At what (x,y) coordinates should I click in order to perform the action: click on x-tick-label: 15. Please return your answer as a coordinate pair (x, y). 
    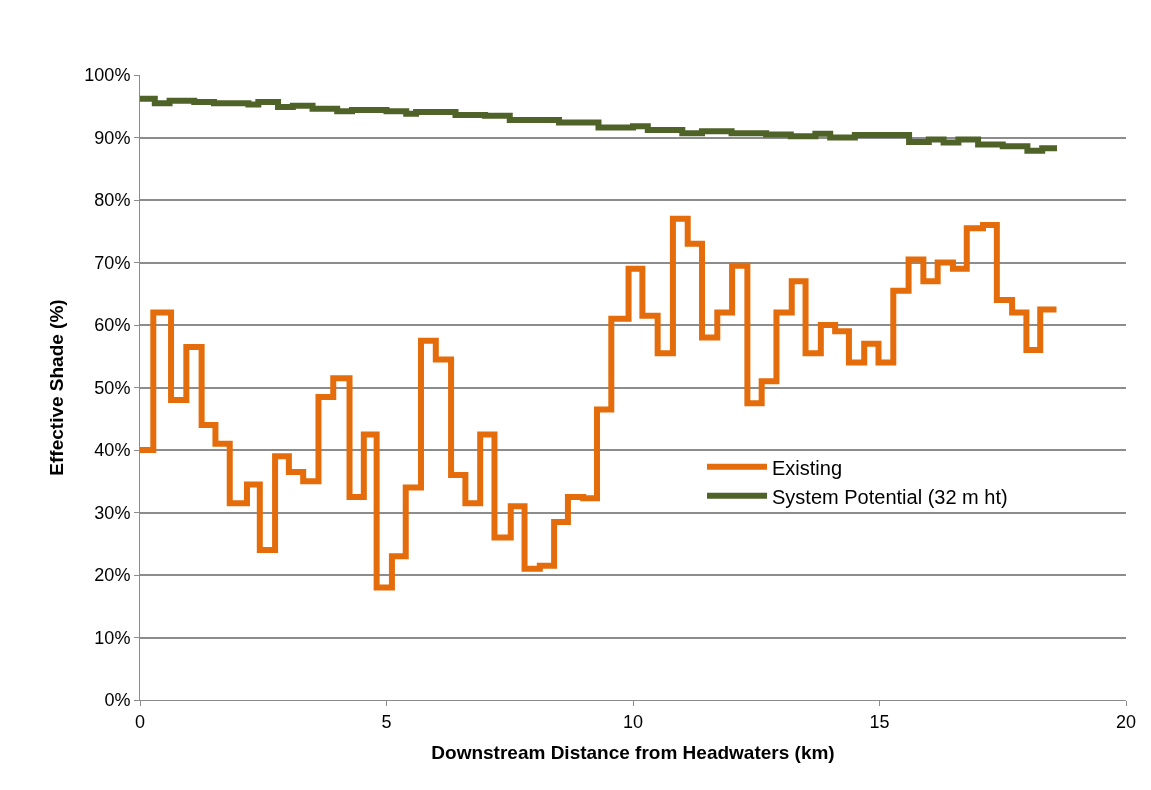
    Looking at the image, I should click on (879, 721).